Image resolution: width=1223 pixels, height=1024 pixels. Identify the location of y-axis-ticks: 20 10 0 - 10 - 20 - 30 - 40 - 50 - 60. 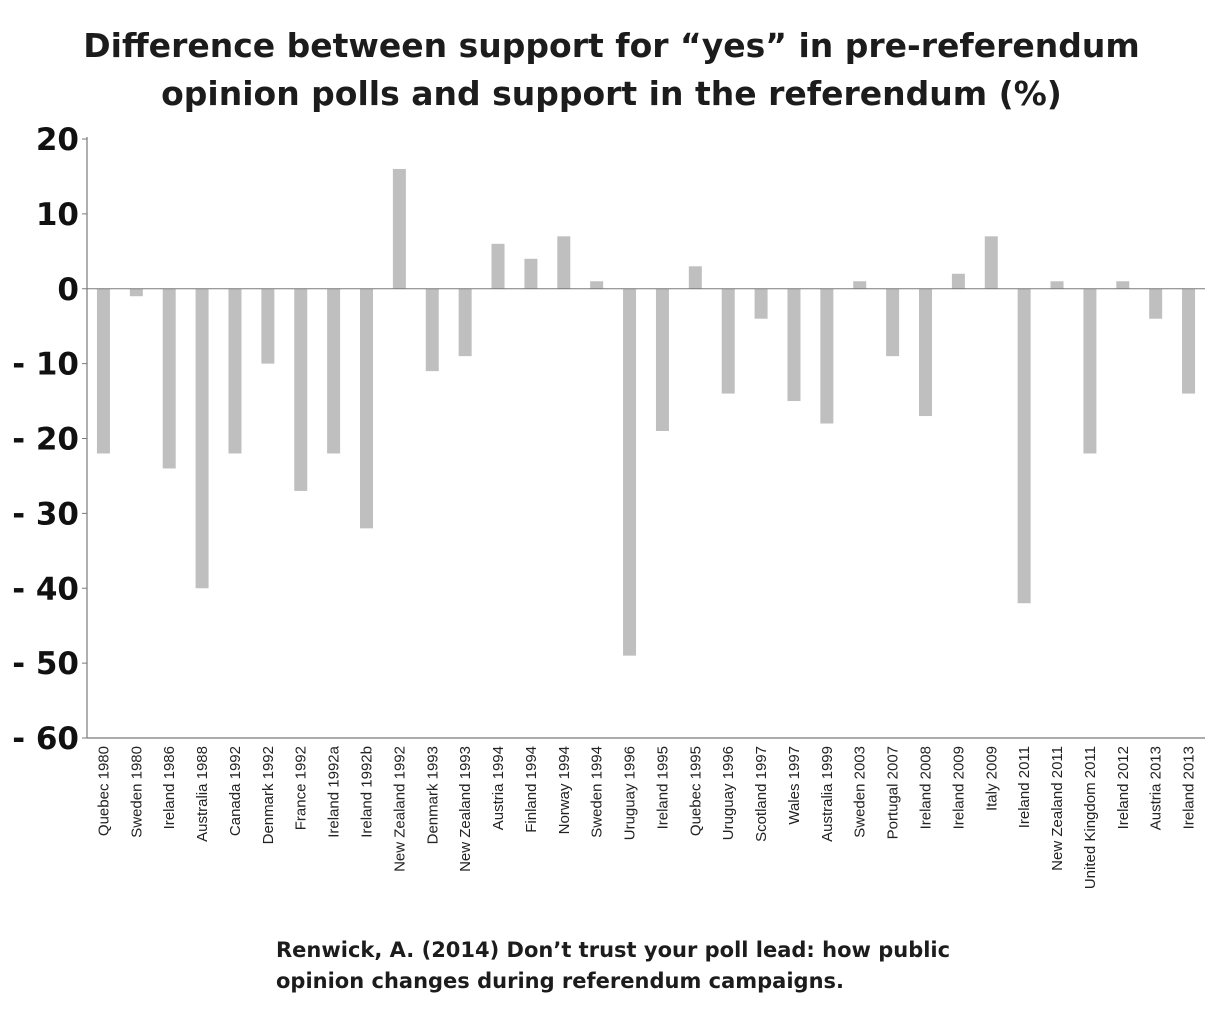
(49, 439).